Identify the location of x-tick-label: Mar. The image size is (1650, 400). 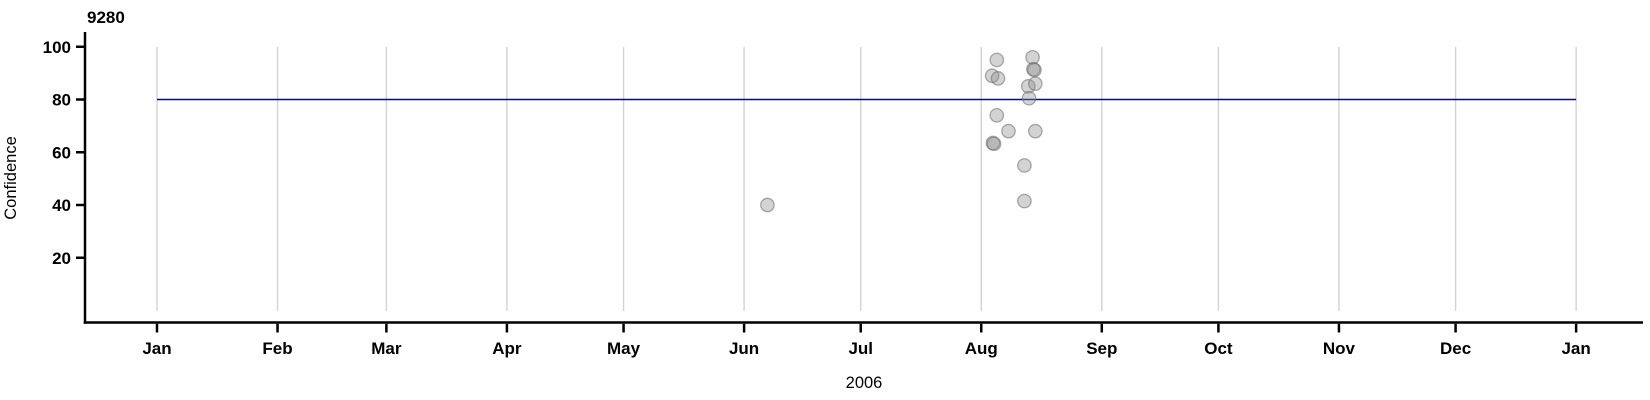
(386, 348).